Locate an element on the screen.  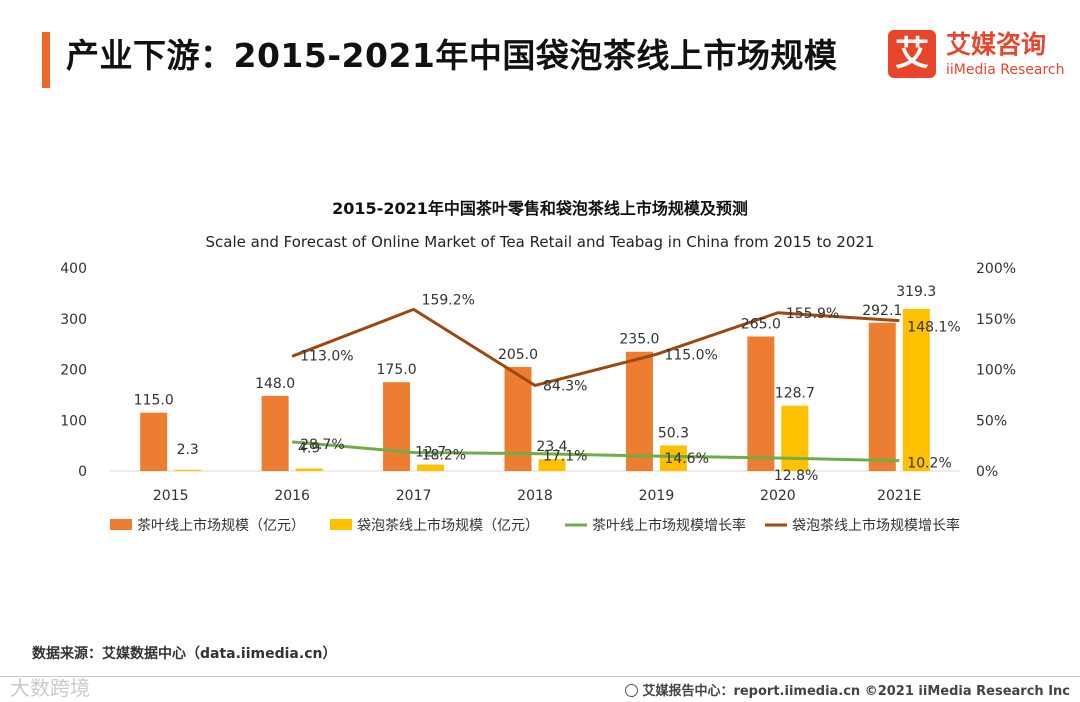
page-title: 产业下游：2015-2021年中国袋泡茶线上市场规模 is located at coordinates (452, 55).